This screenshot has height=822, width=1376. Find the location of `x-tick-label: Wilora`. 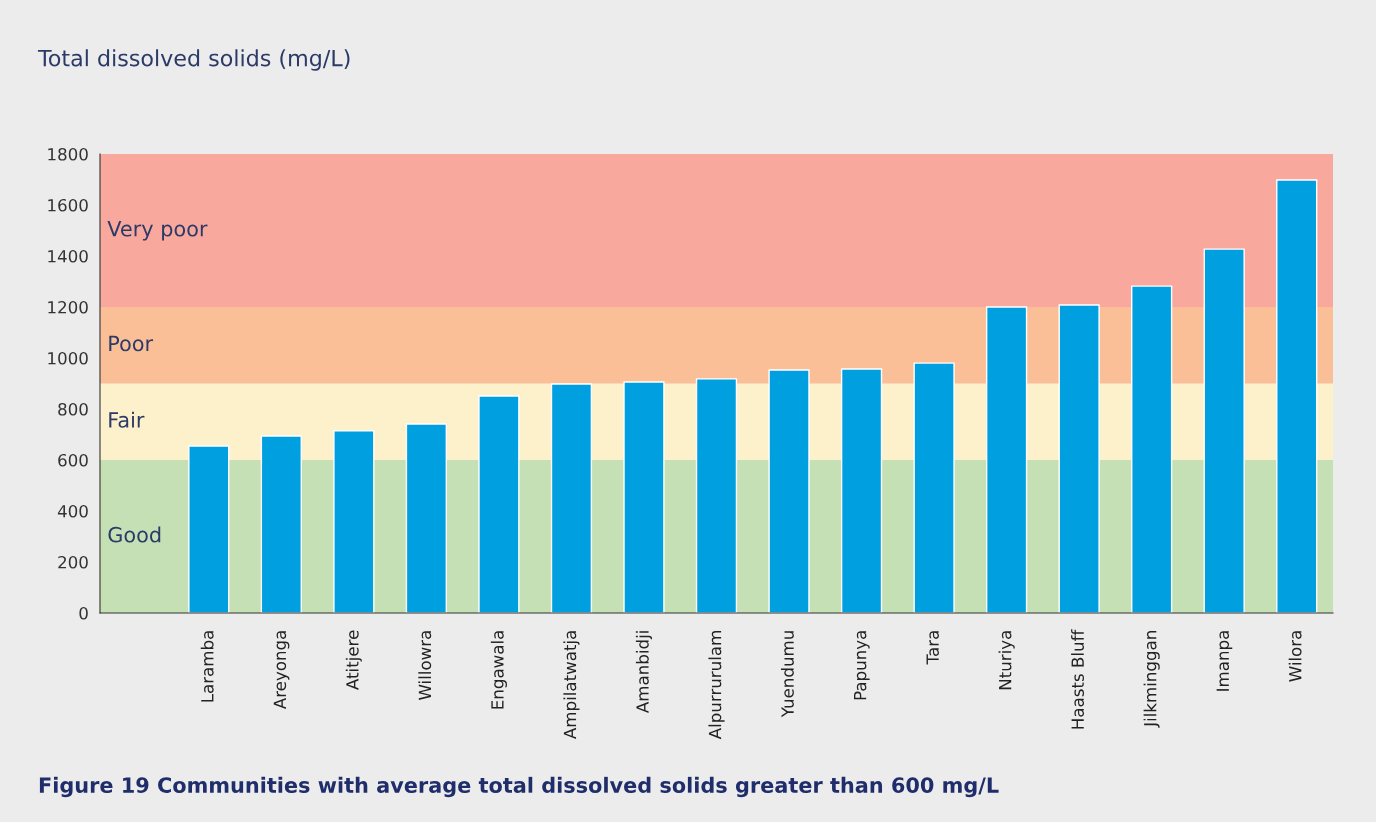

x-tick-label: Wilora is located at coordinates (1295, 656).